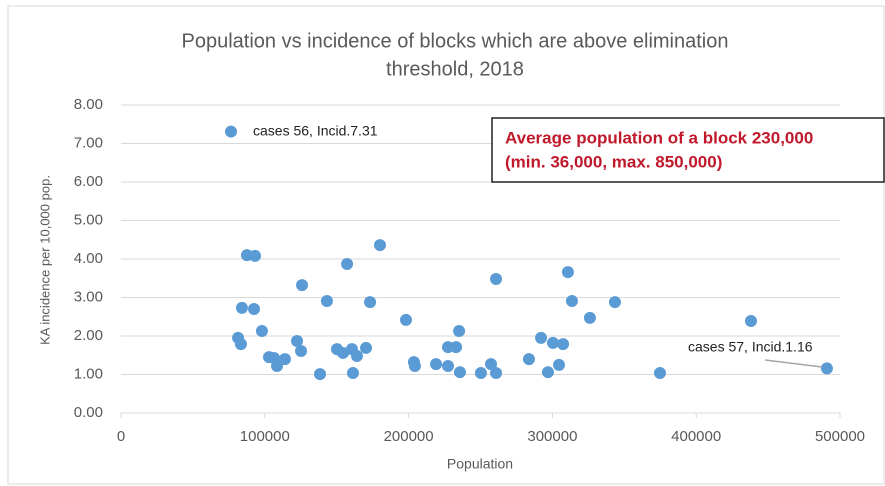  Describe the element at coordinates (88, 142) in the screenshot. I see `y-tick-label: 7.00` at that location.